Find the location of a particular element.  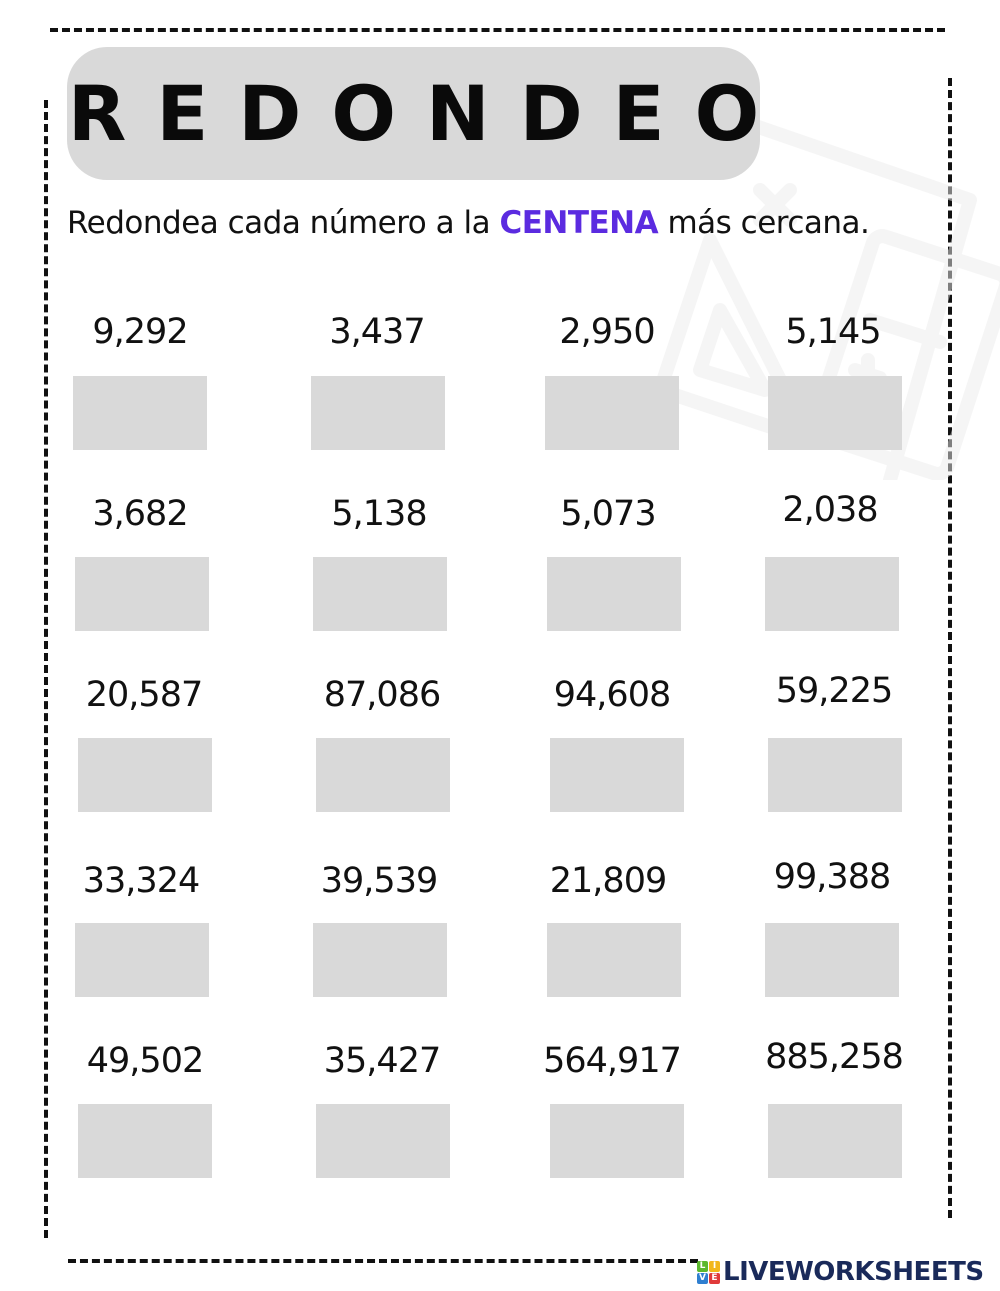

problem-number: 5,145 is located at coordinates (833, 332).